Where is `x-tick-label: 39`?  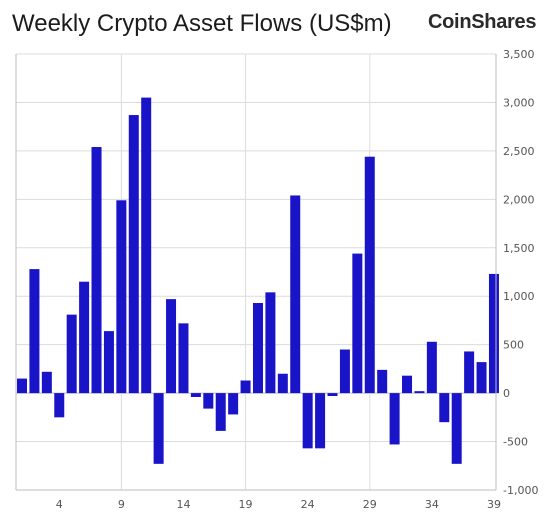 x-tick-label: 39 is located at coordinates (494, 504).